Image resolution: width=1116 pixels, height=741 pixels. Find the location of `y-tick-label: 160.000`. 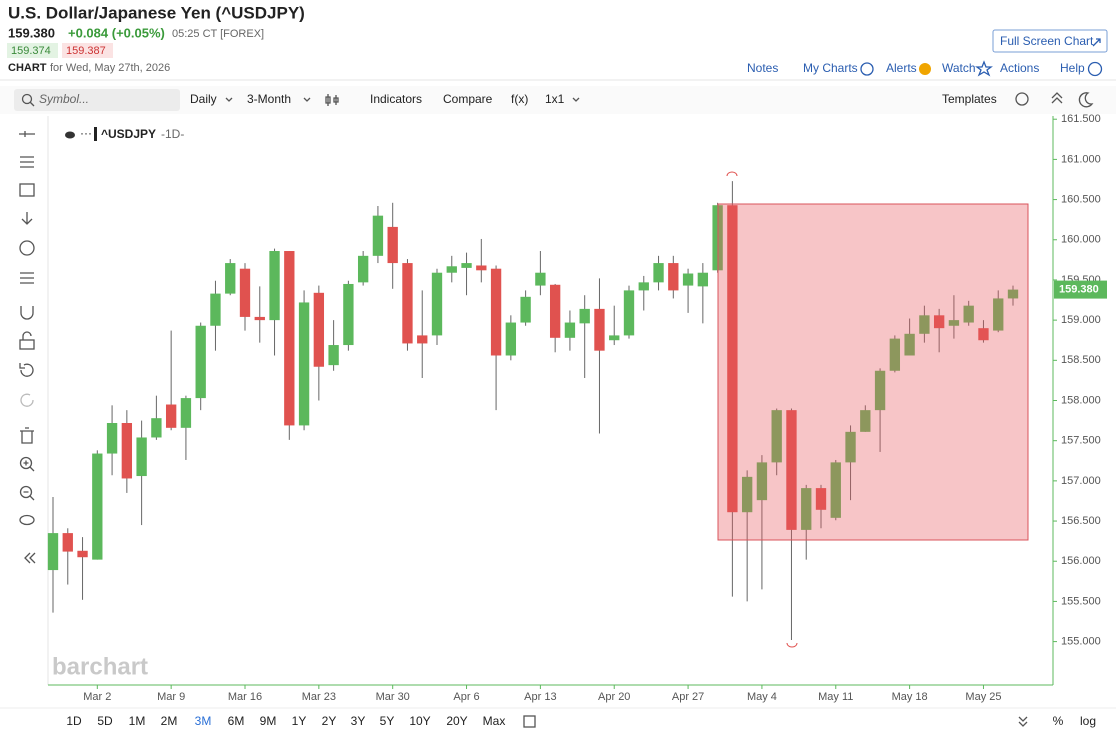

y-tick-label: 160.000 is located at coordinates (1081, 240).